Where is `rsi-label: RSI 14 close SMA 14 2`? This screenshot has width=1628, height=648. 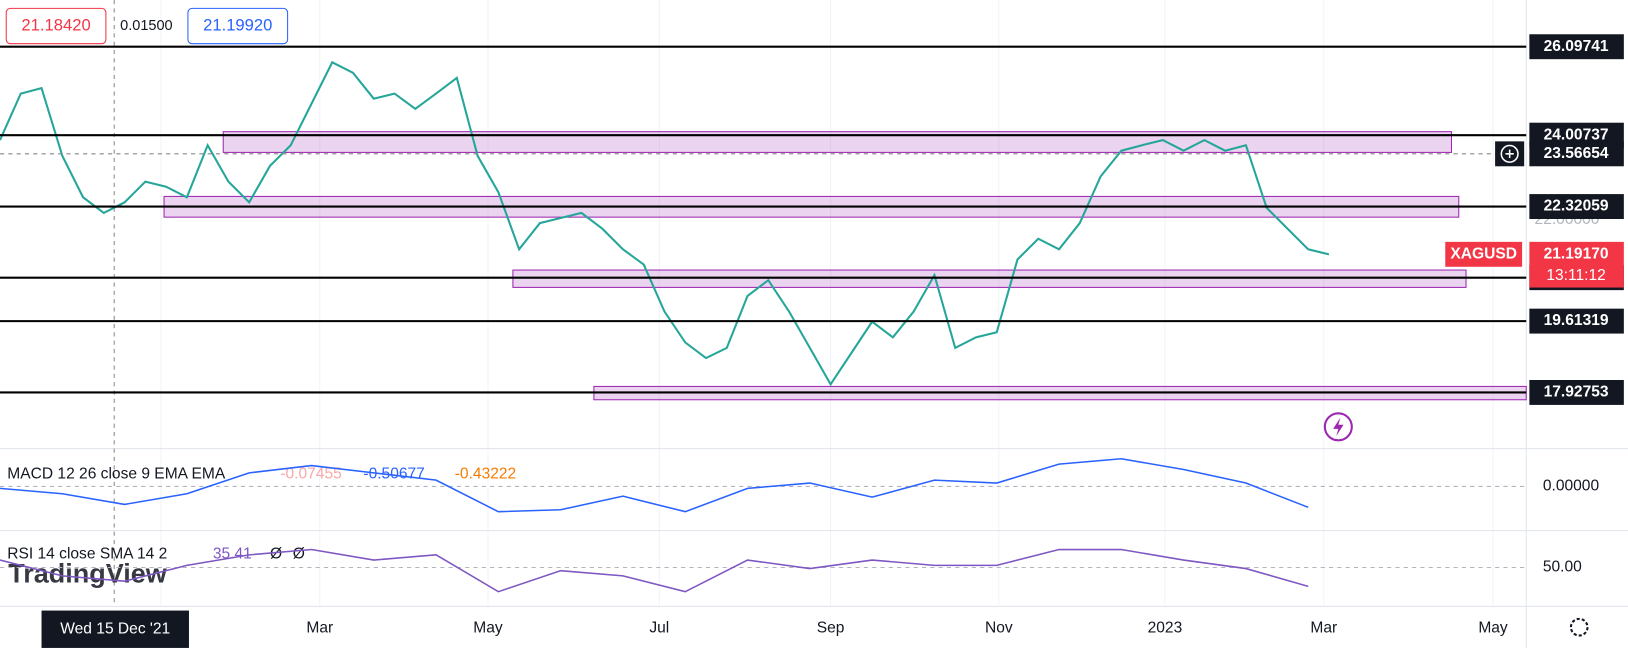 rsi-label: RSI 14 close SMA 14 2 is located at coordinates (87, 554).